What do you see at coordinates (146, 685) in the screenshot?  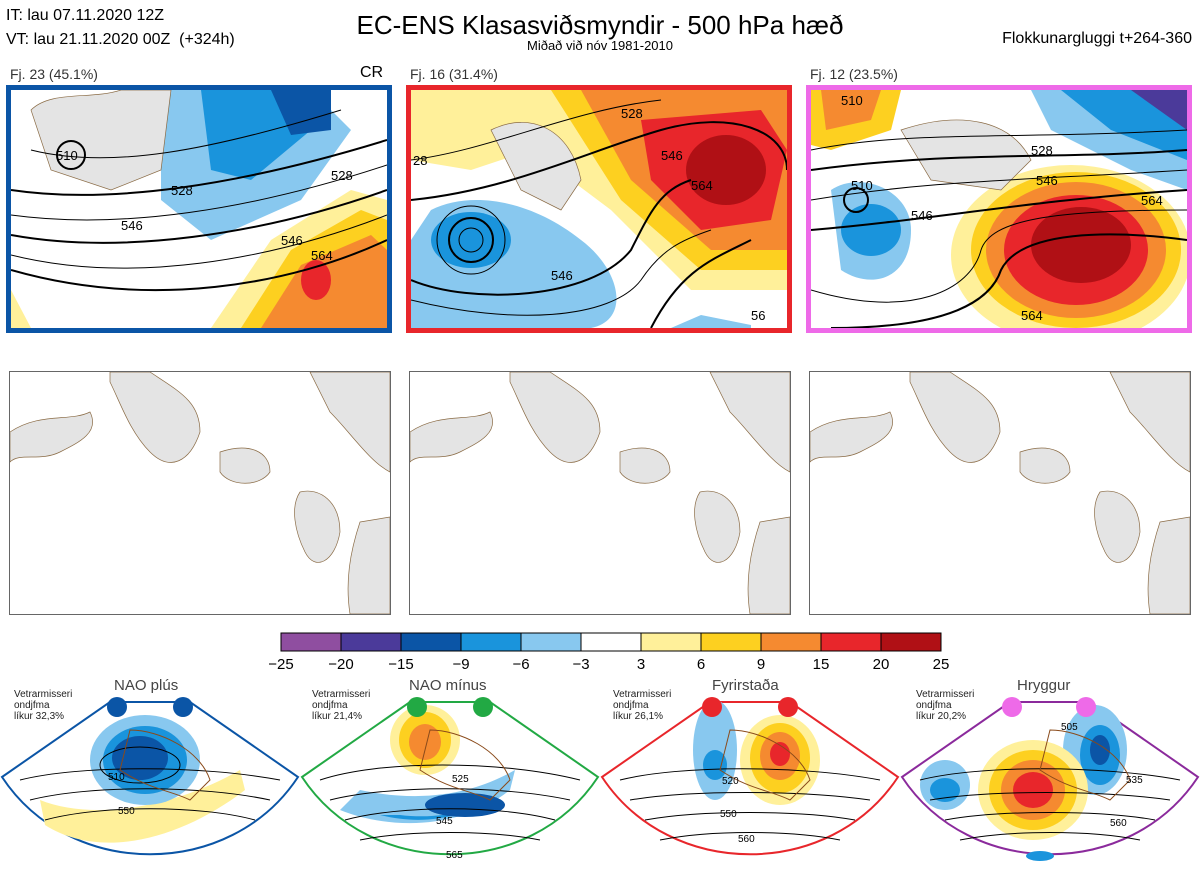 I see `regime-1-title: NAO plús` at bounding box center [146, 685].